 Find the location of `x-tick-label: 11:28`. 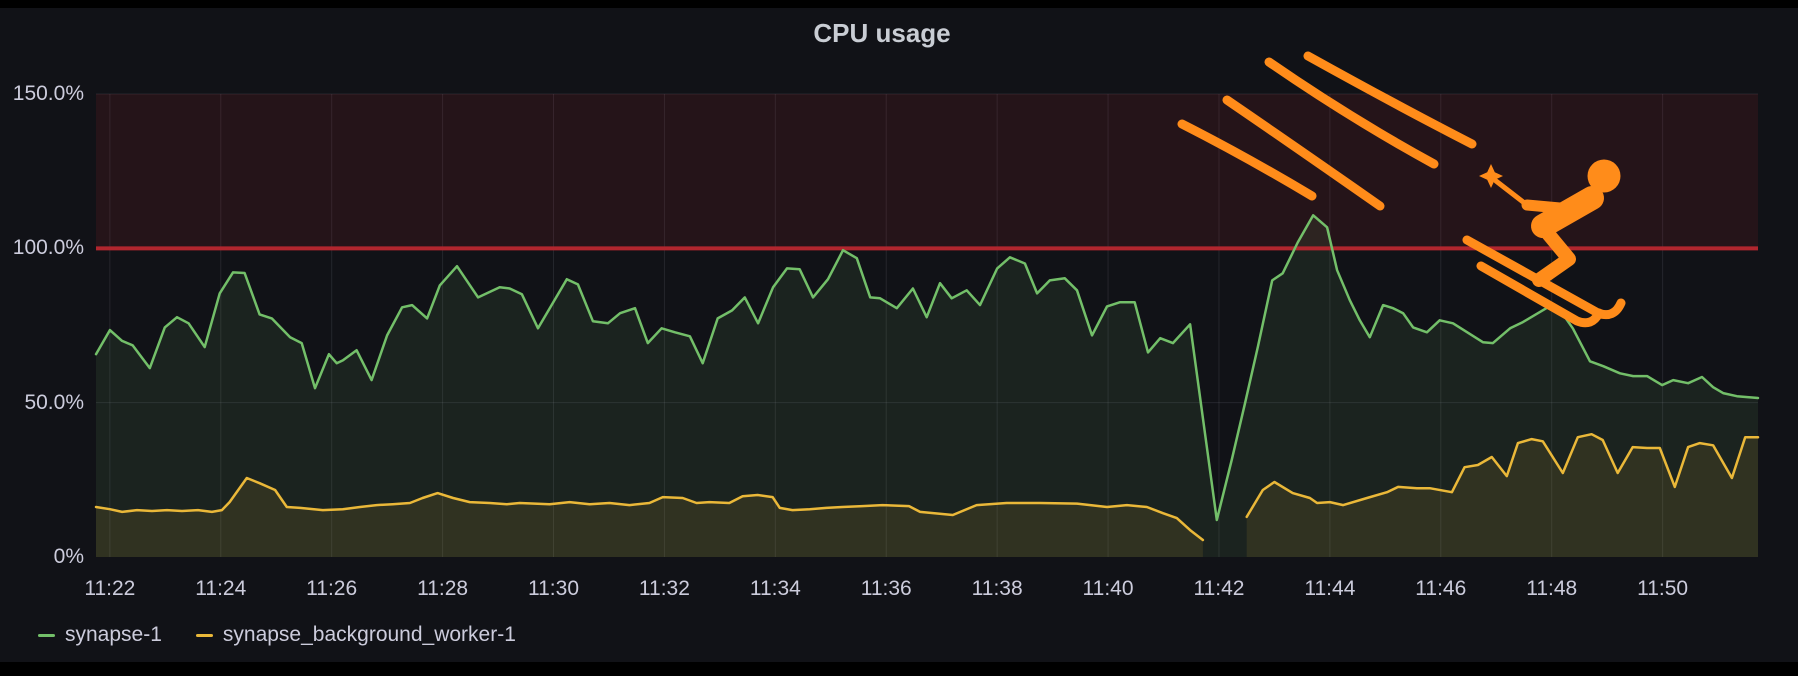

x-tick-label: 11:28 is located at coordinates (443, 588).